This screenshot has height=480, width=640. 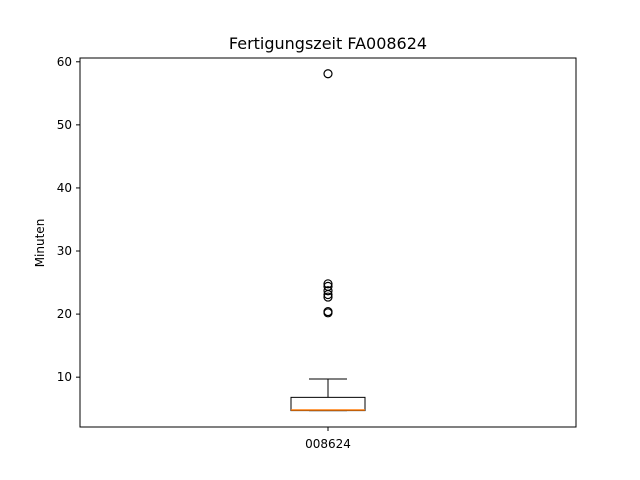 What do you see at coordinates (64, 125) in the screenshot?
I see `y-tick-label: 50` at bounding box center [64, 125].